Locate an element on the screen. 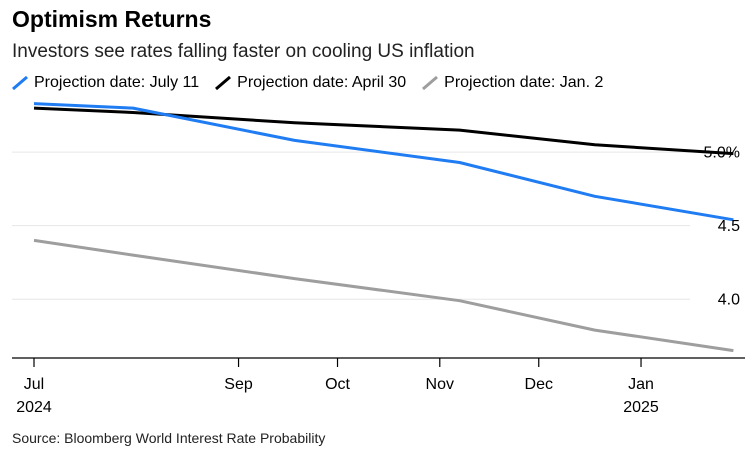 The height and width of the screenshot is (462, 753). x-tick-label: Jan is located at coordinates (641, 384).